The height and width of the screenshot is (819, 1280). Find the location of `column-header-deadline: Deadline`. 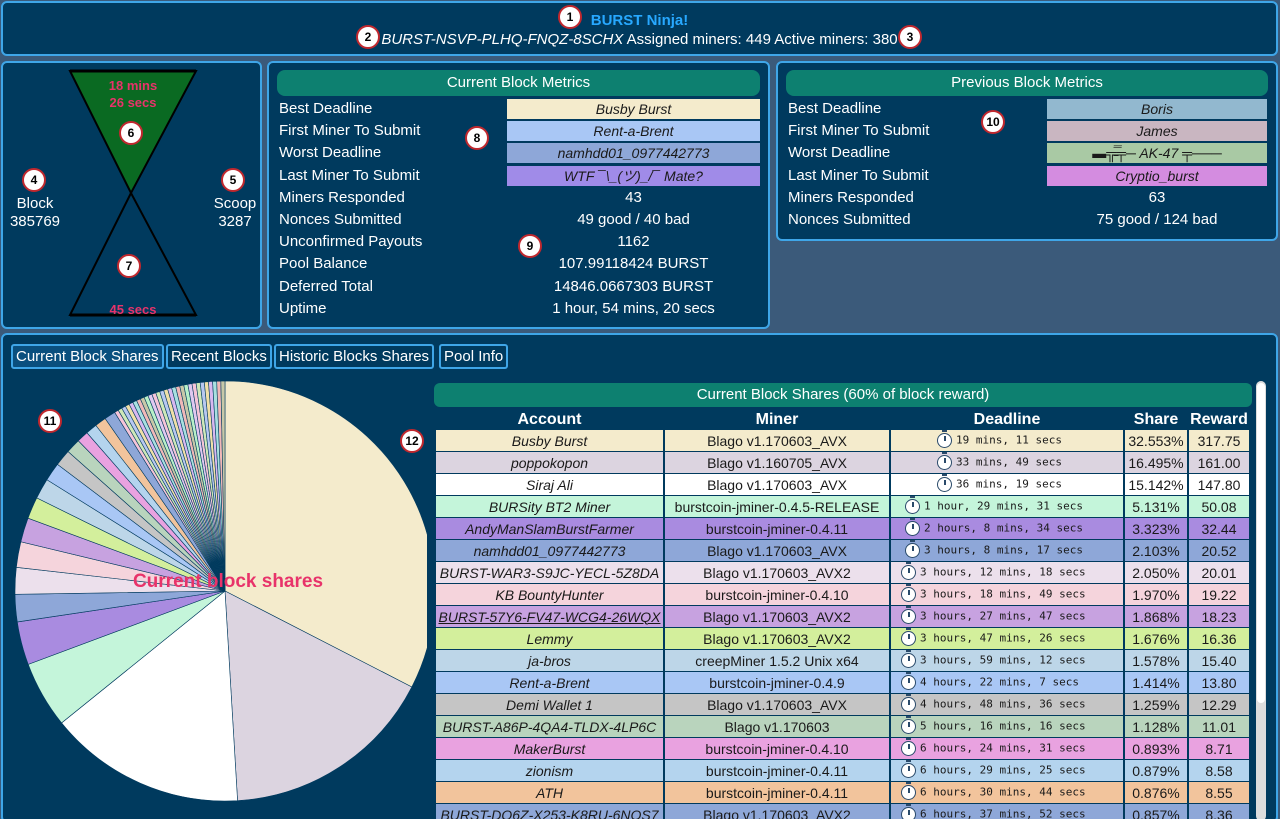

column-header-deadline: Deadline is located at coordinates (1007, 419).